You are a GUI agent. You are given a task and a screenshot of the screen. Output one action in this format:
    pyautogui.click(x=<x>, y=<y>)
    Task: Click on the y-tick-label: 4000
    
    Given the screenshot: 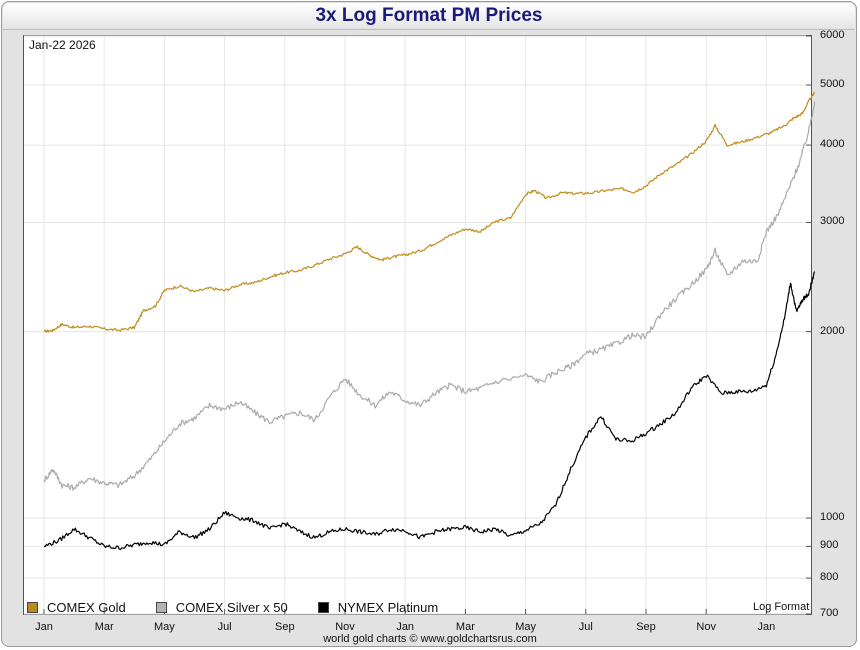 What is the action you would take?
    pyautogui.click(x=832, y=144)
    